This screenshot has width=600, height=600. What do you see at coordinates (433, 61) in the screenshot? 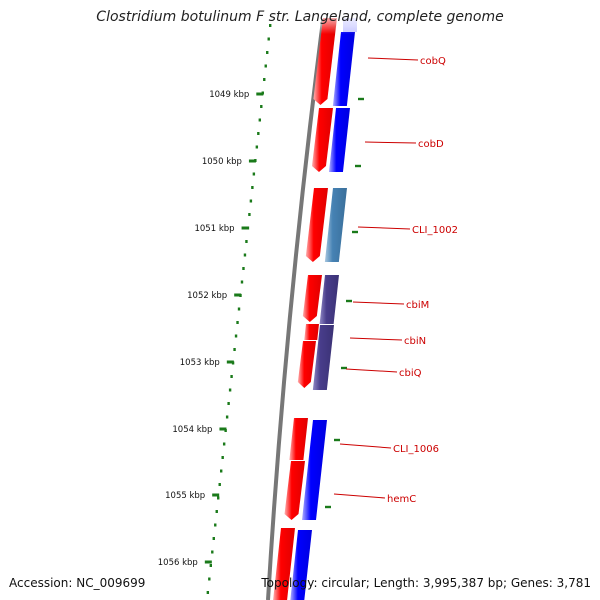
I see `gene-label: cobQ` at bounding box center [433, 61].